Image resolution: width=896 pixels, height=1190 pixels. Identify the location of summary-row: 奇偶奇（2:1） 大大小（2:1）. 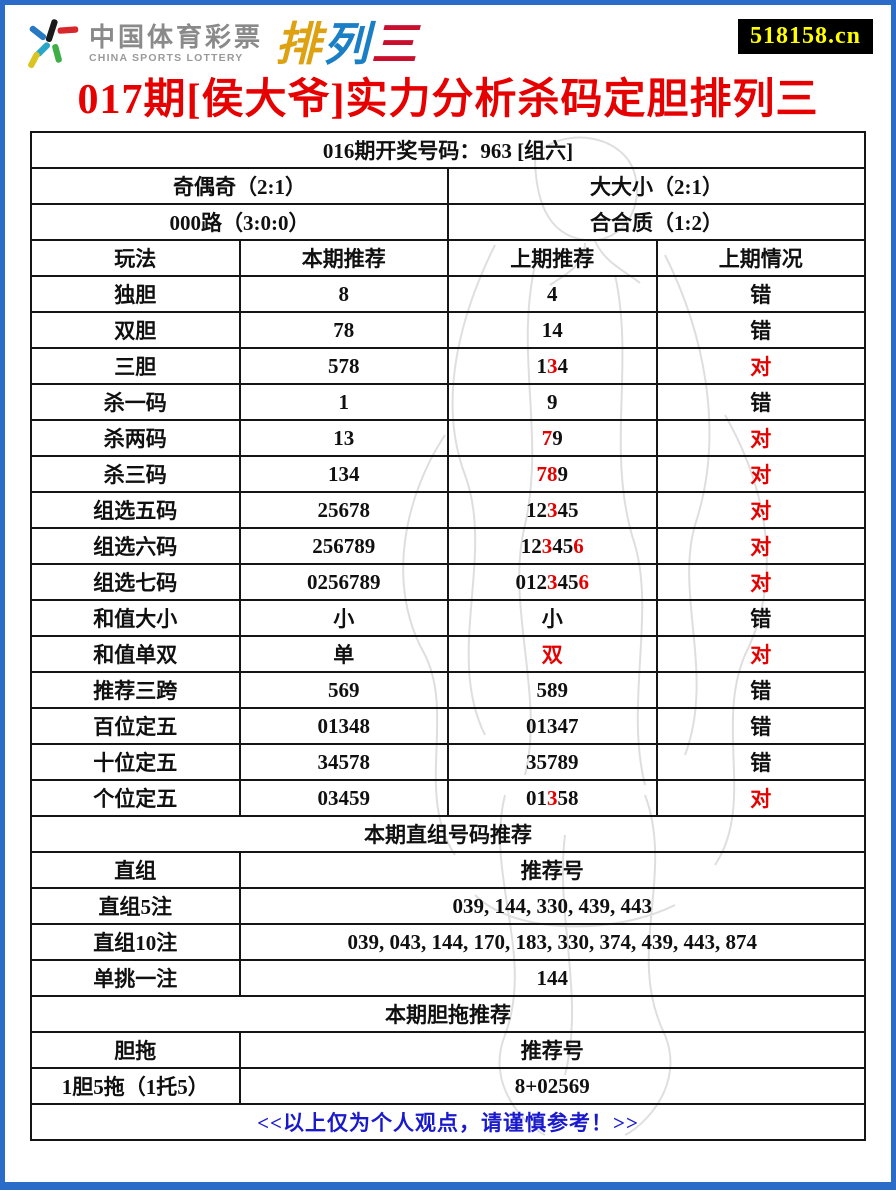
(448, 186).